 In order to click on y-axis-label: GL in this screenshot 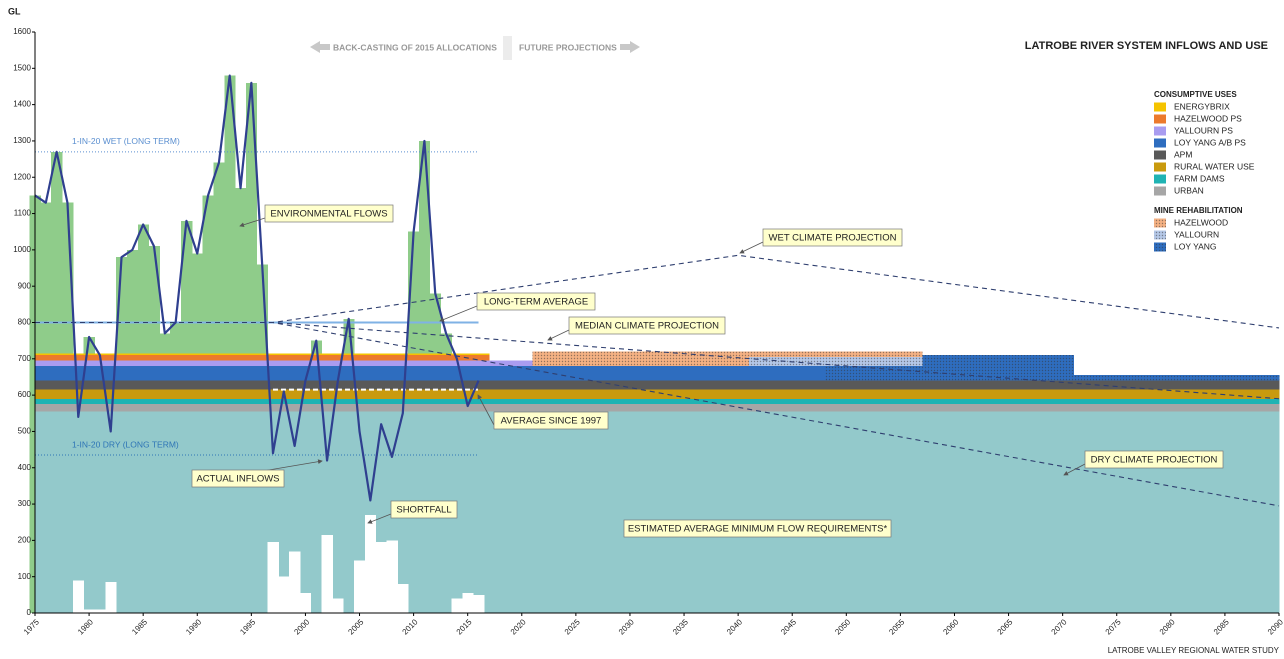, I will do `click(14, 11)`.